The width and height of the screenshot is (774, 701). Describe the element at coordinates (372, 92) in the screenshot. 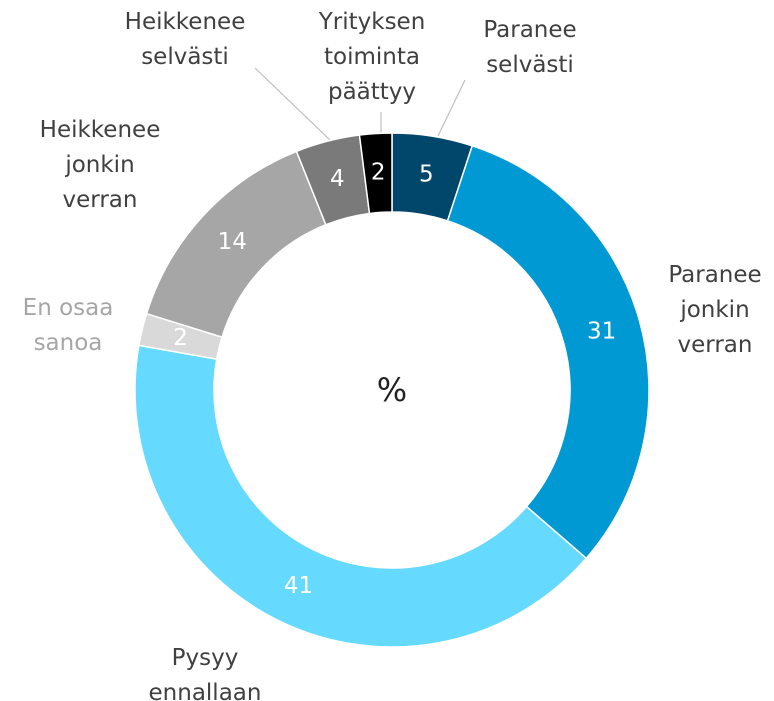

I see `category-label-line: päättyy` at that location.